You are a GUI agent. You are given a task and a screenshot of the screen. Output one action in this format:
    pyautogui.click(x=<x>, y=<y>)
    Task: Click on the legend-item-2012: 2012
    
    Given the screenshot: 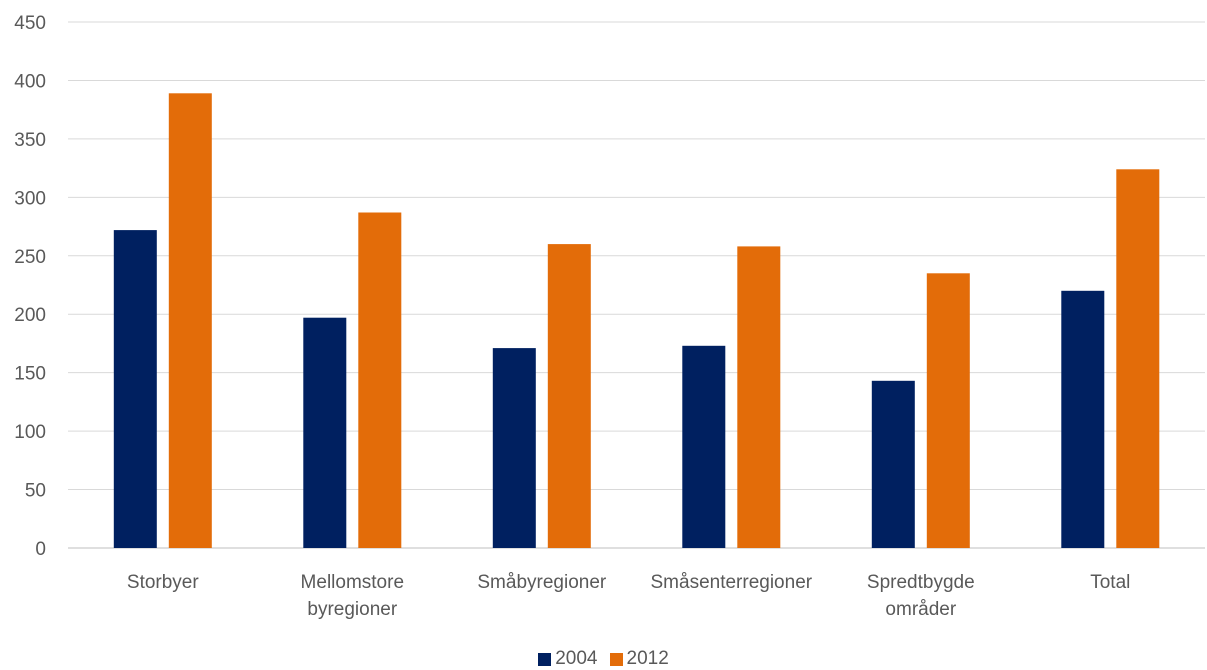 What is the action you would take?
    pyautogui.click(x=639, y=659)
    